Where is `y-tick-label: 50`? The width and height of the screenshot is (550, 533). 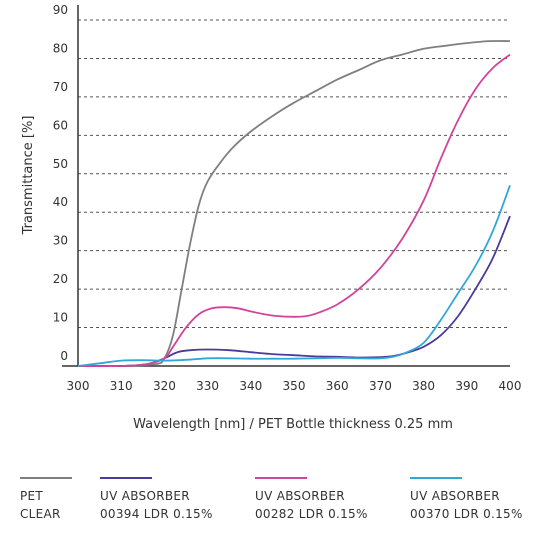
y-tick-label: 50 is located at coordinates (60, 164).